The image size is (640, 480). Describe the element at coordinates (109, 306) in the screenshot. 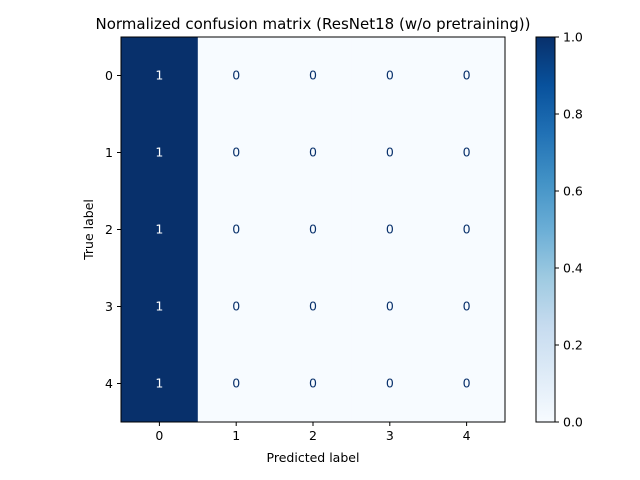

I see `y-tick-label: 3` at that location.